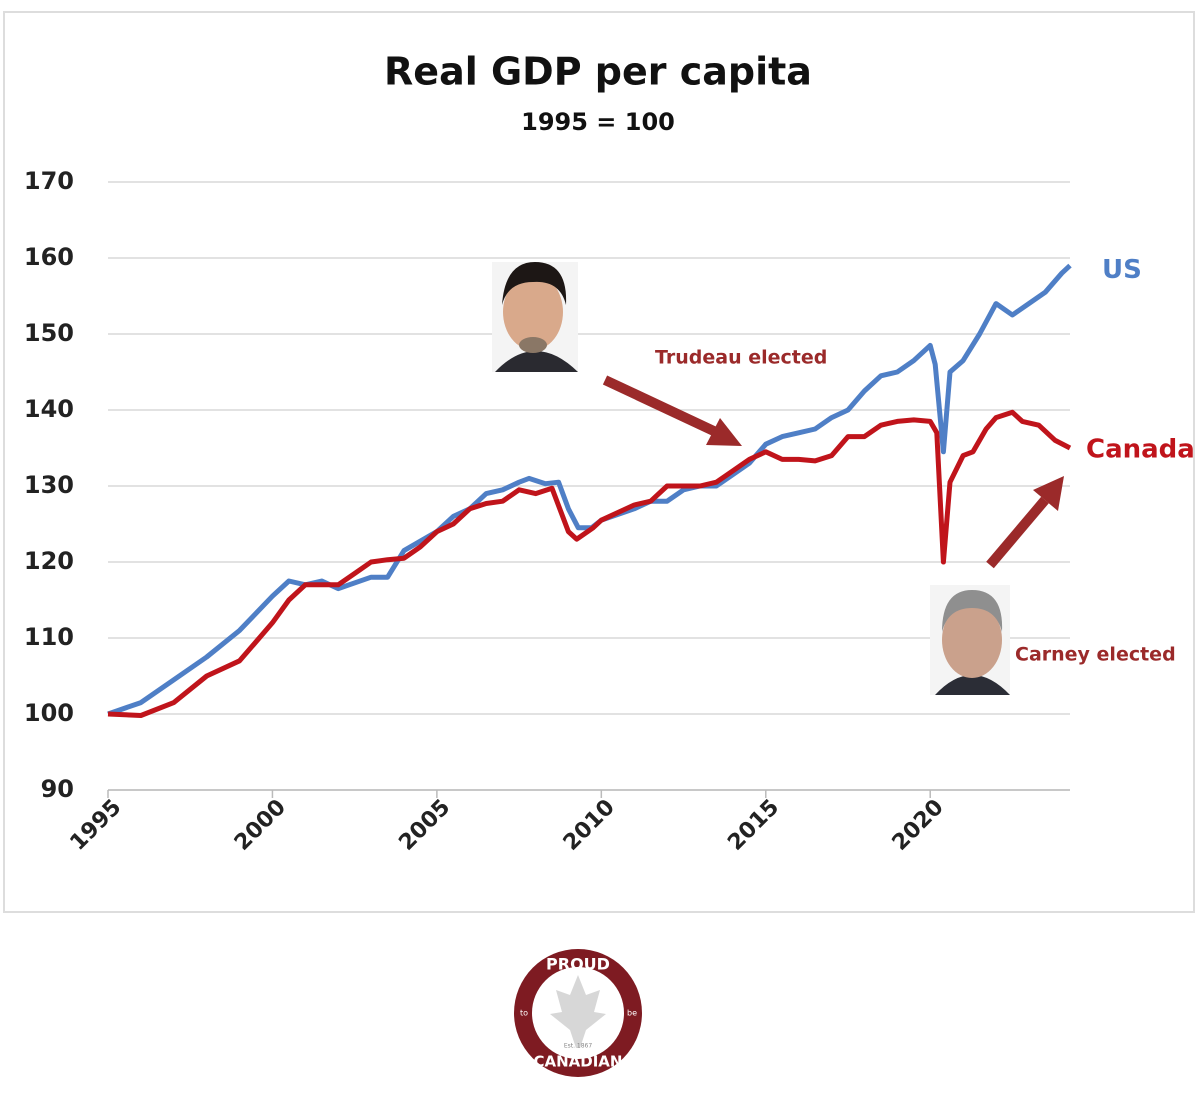 The width and height of the screenshot is (1200, 1112). I want to click on logo-text: be, so click(632, 1013).